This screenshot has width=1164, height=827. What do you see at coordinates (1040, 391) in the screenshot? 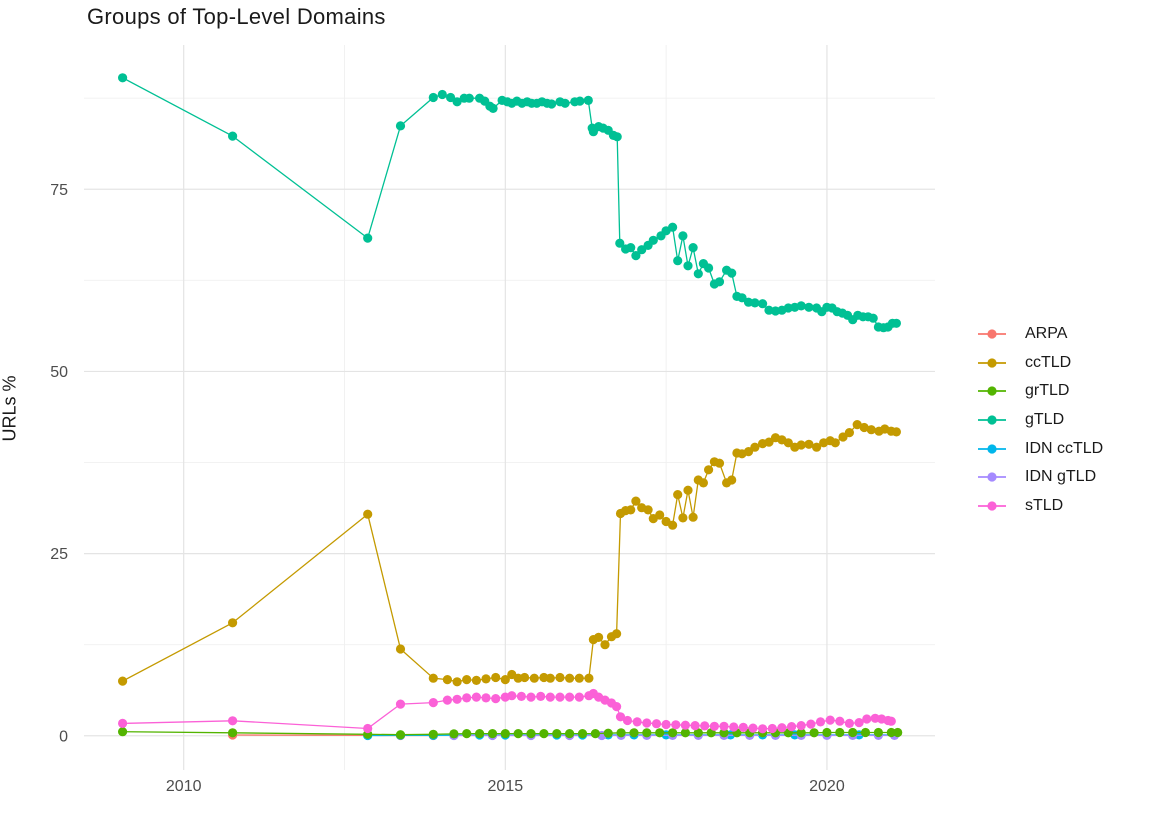
I see `legend-item-grtld: grTLD` at bounding box center [1040, 391].